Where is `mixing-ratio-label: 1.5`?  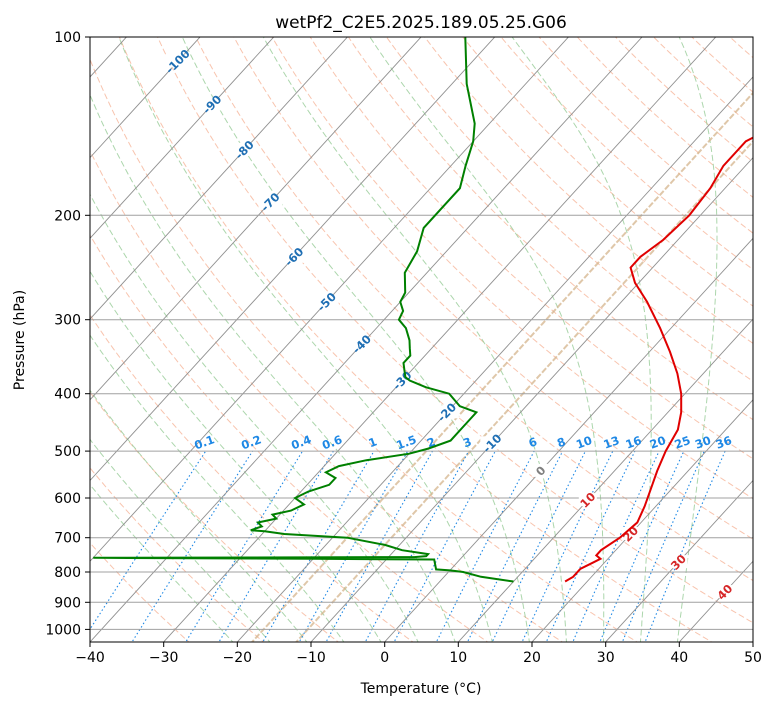 mixing-ratio-label: 1.5 is located at coordinates (406, 442).